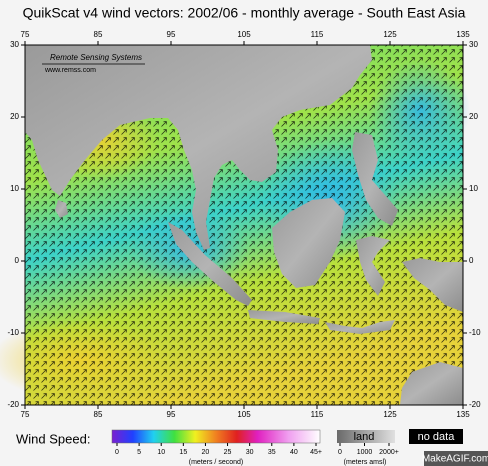  What do you see at coordinates (244, 414) in the screenshot?
I see `lon-label-bottom: 105` at bounding box center [244, 414].